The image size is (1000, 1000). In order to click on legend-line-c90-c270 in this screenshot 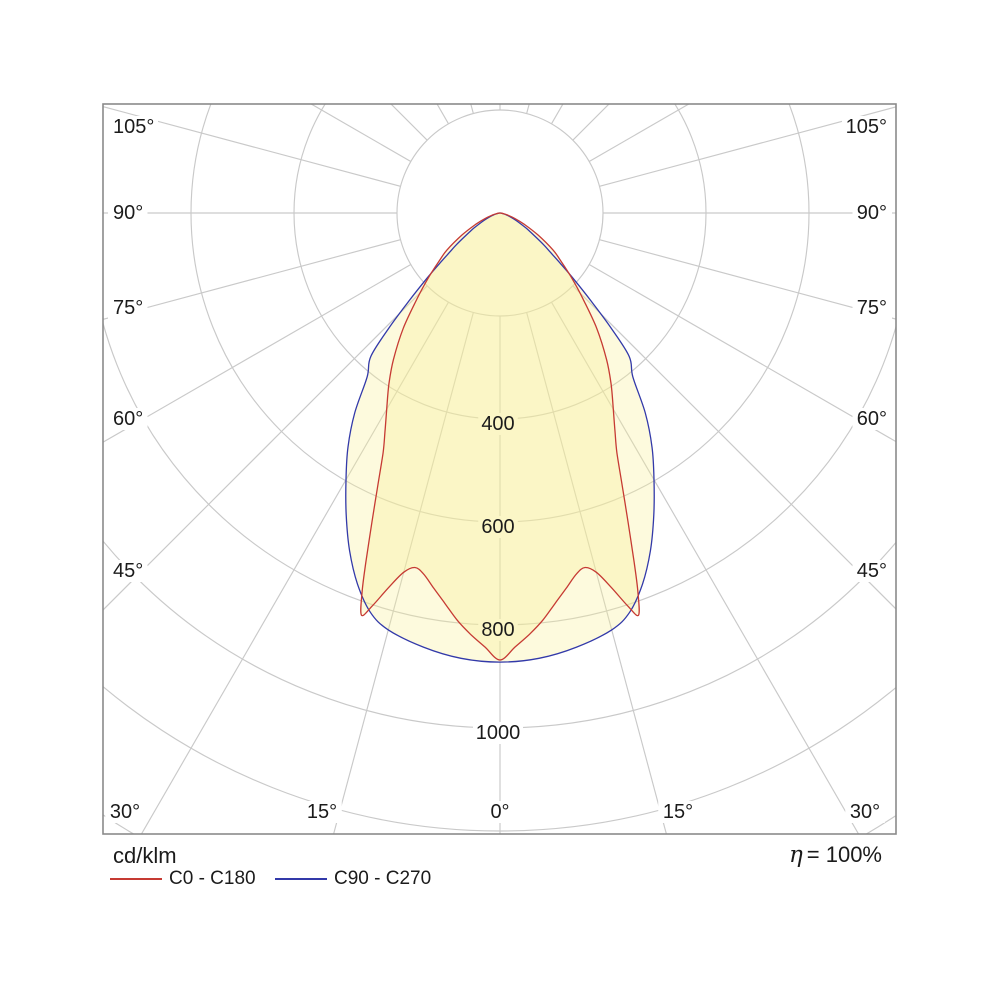, I will do `click(301, 879)`.